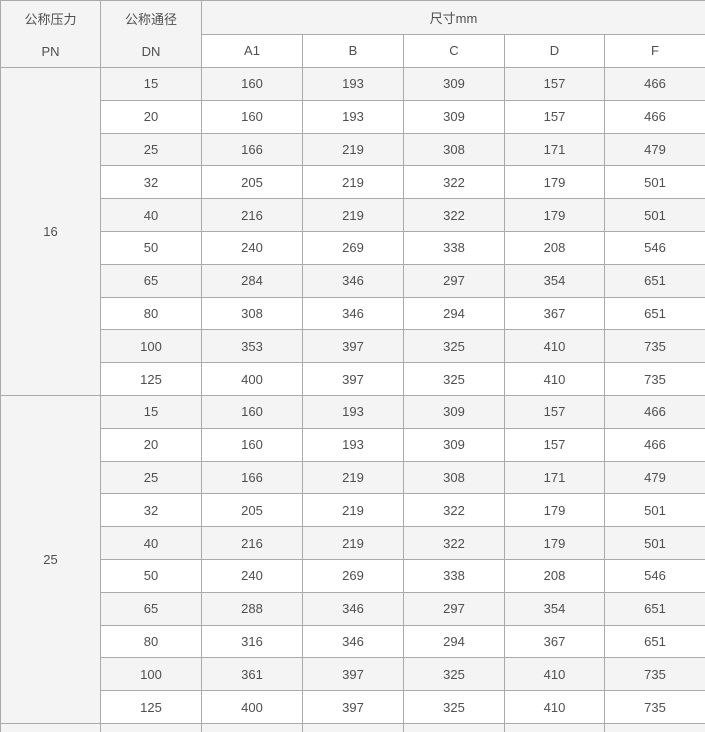  I want to click on header-dn-abbr: DN, so click(151, 51).